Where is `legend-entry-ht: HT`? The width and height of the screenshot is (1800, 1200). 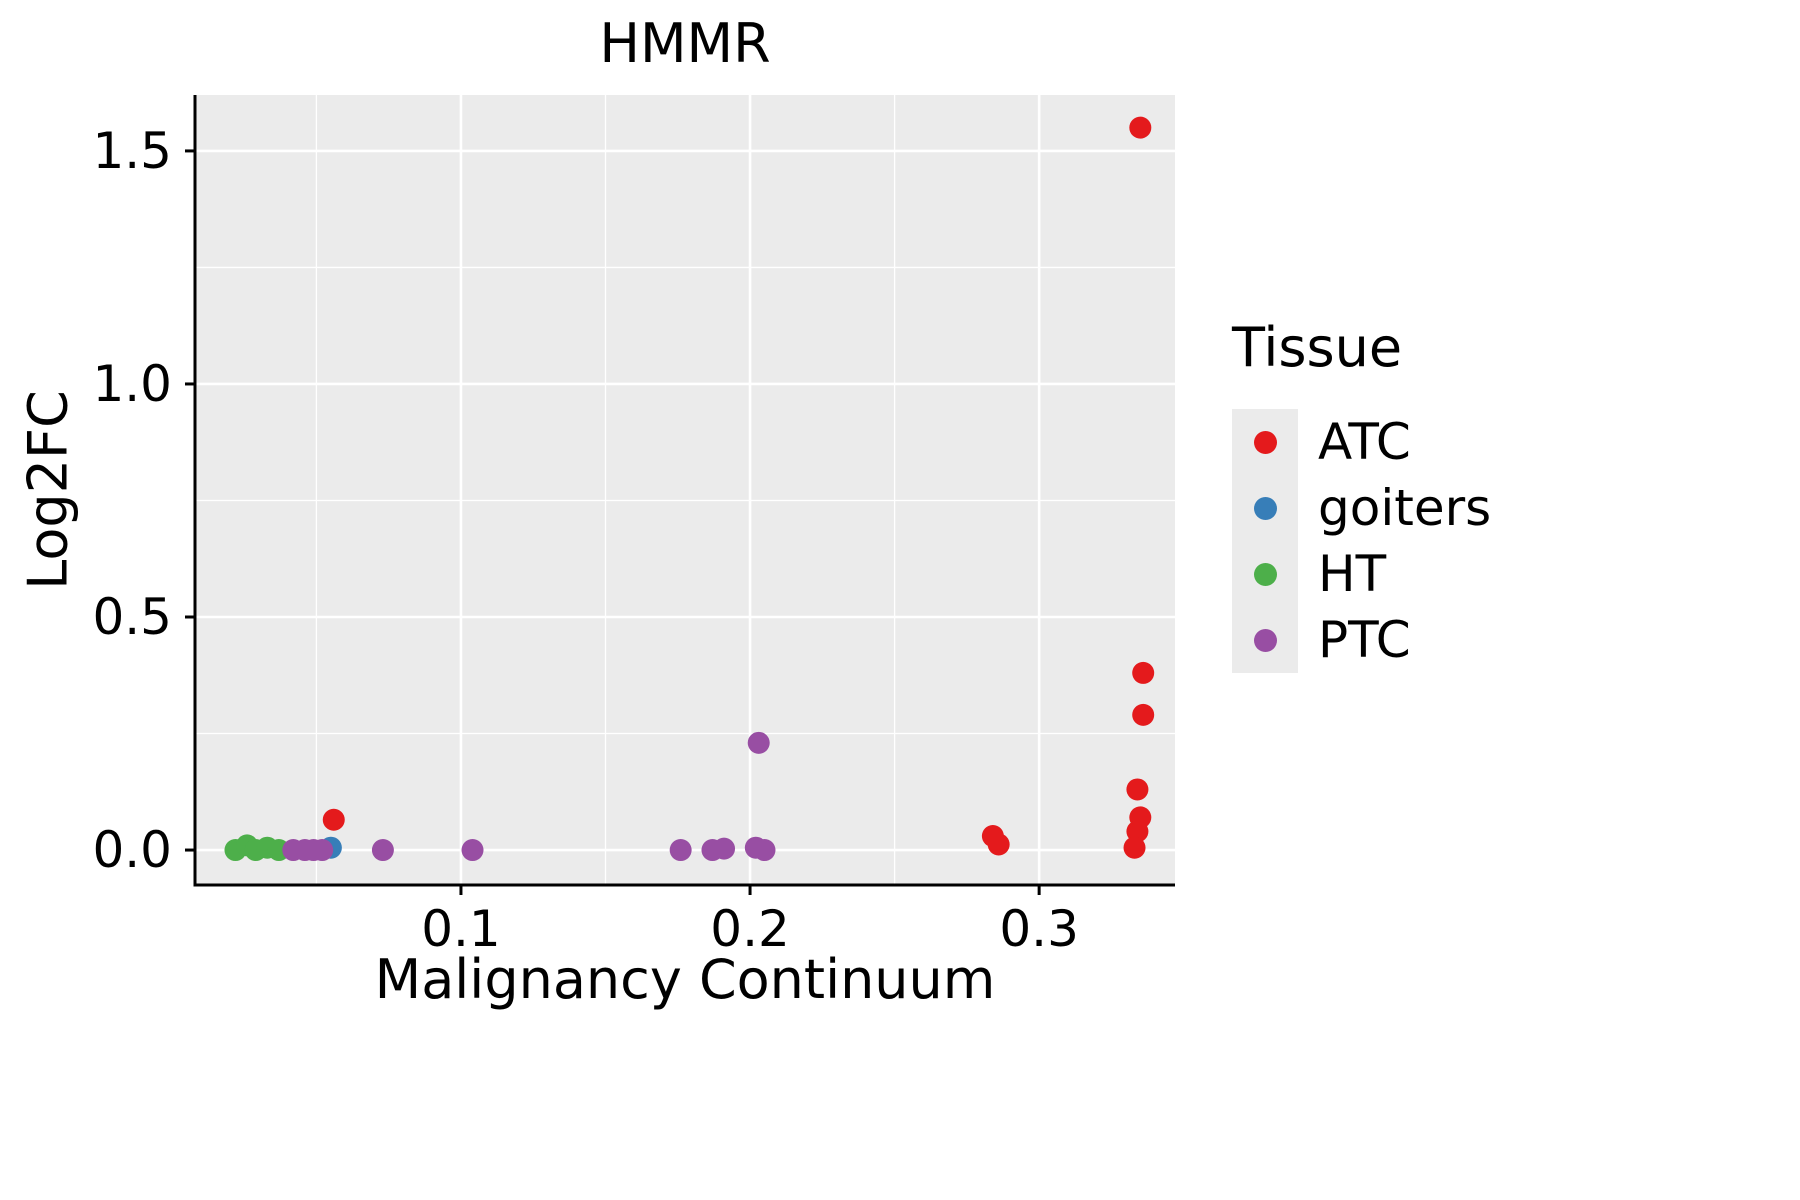
legend-entry-ht: HT is located at coordinates (1361, 574).